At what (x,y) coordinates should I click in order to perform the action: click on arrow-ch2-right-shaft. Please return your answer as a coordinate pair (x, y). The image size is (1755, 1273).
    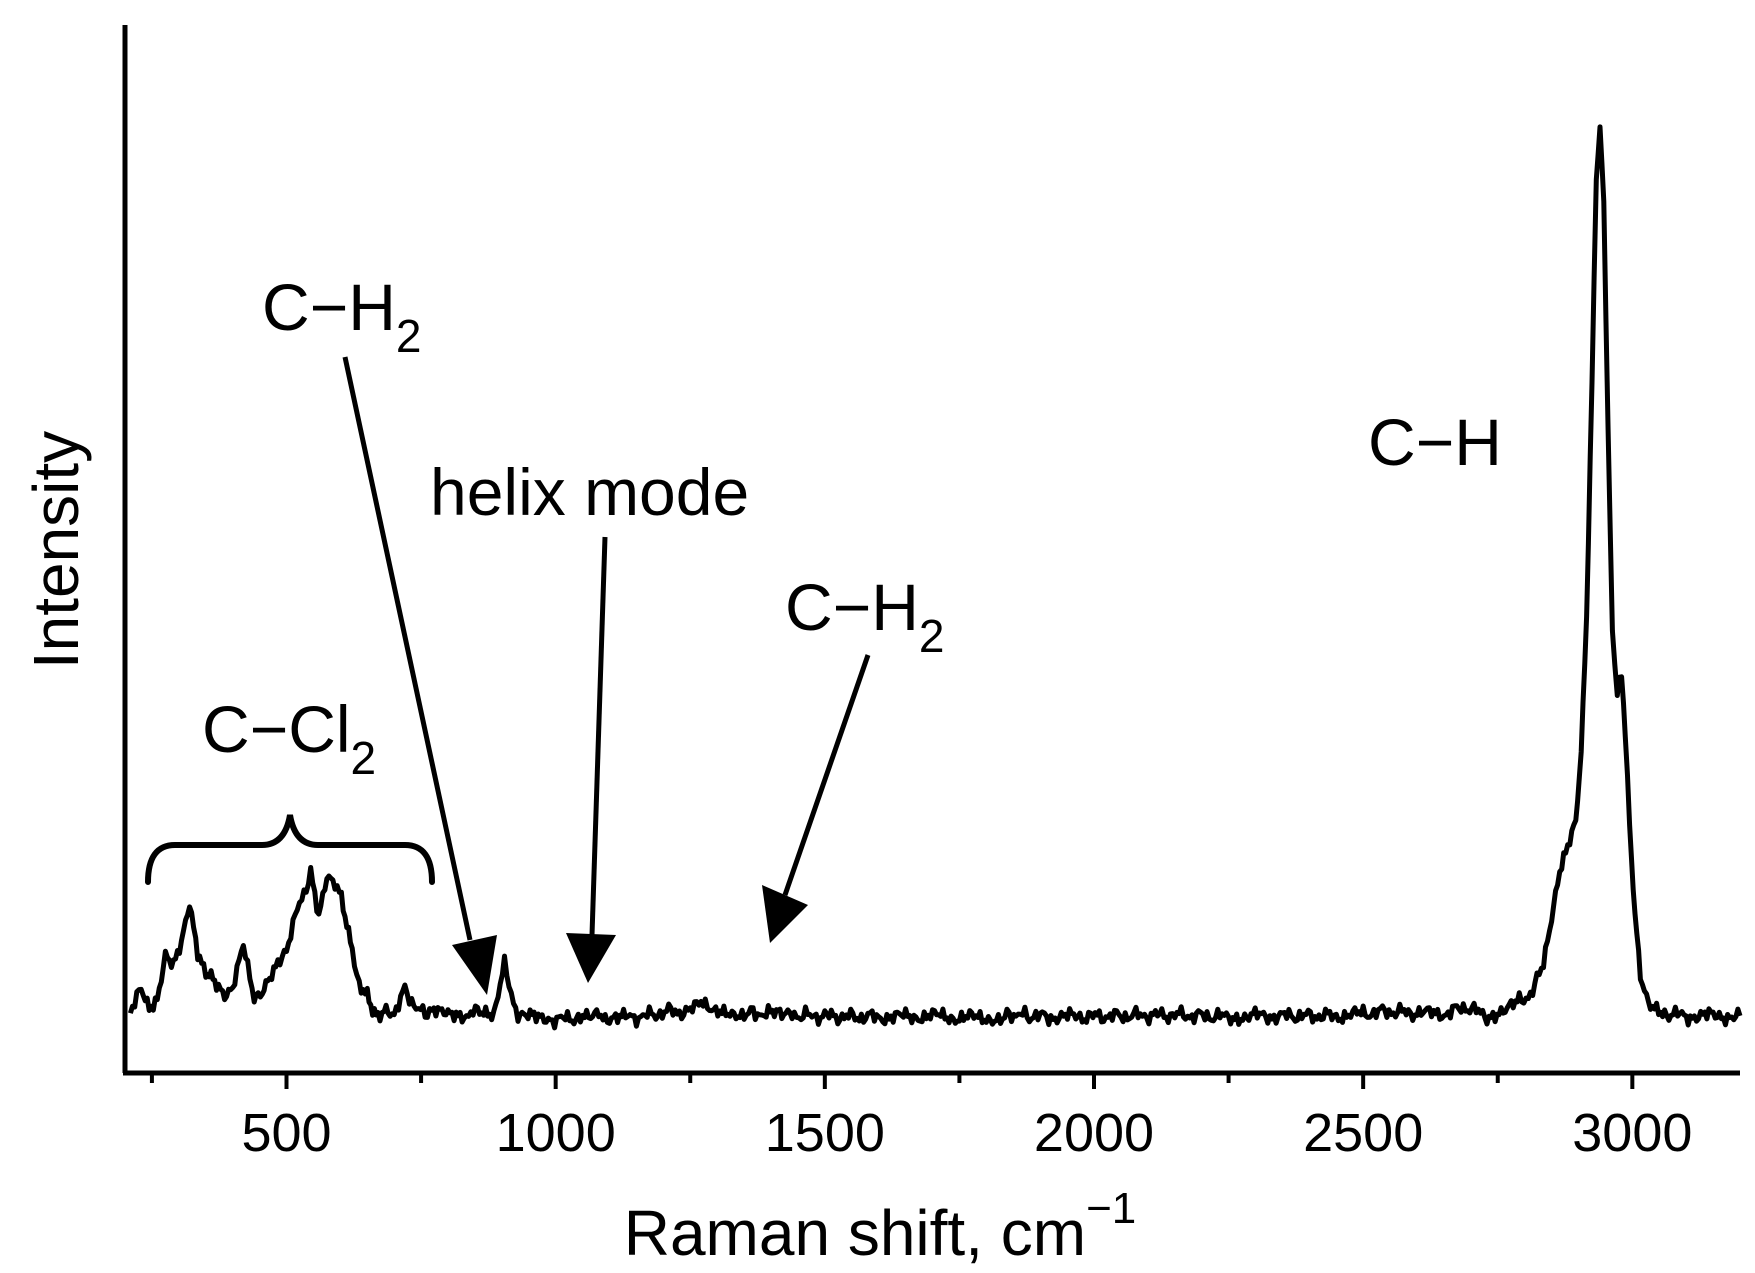
    Looking at the image, I should click on (826, 775).